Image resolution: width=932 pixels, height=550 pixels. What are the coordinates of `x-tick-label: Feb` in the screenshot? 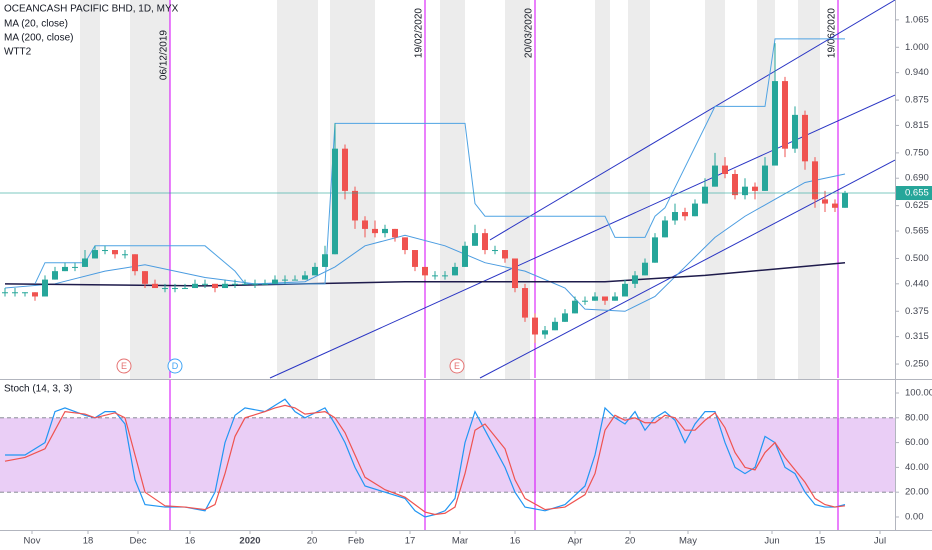 It's located at (356, 541).